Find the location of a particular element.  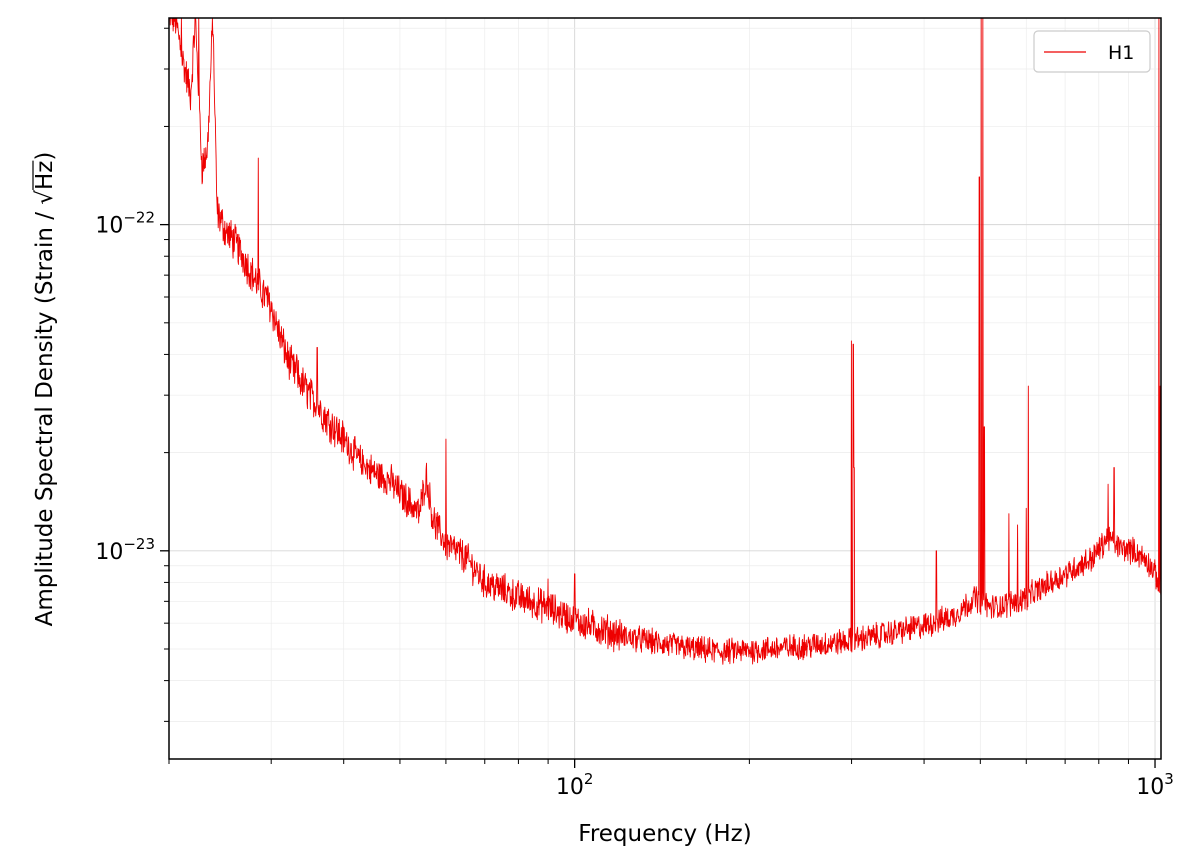

y-axis-title-suffix: ) is located at coordinates (45, 156).